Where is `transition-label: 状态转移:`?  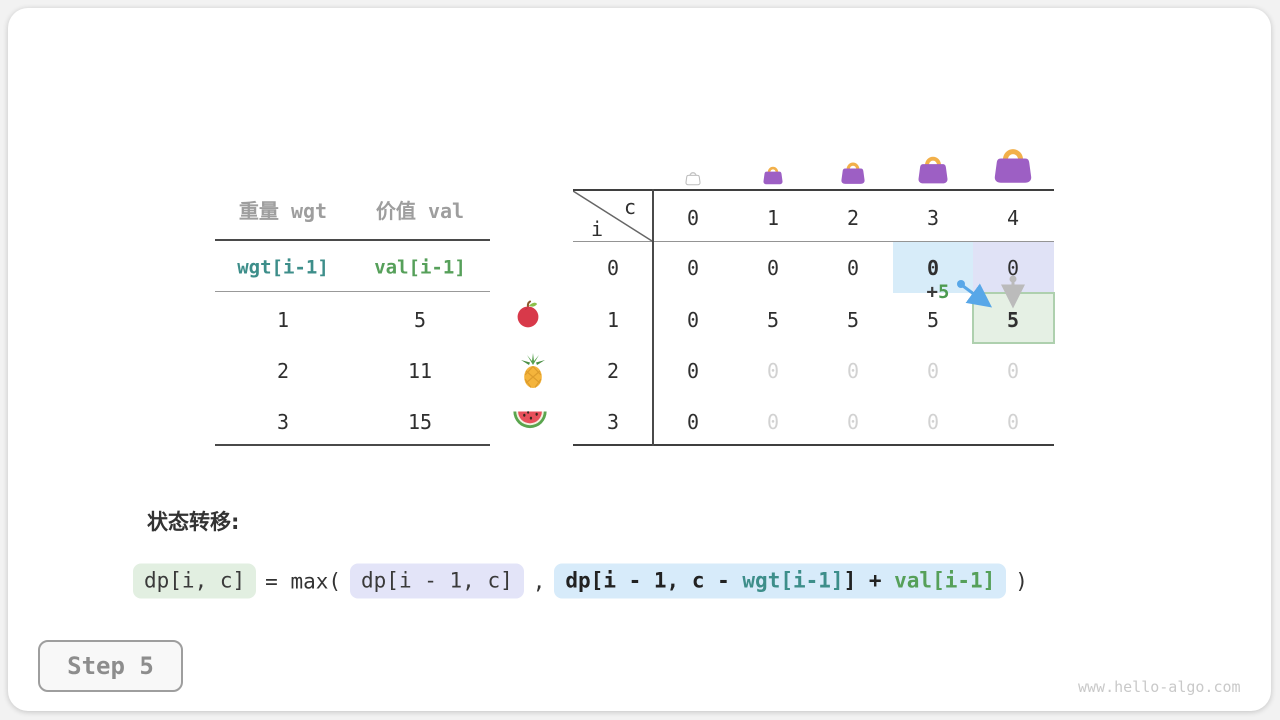 transition-label: 状态转移: is located at coordinates (193, 522).